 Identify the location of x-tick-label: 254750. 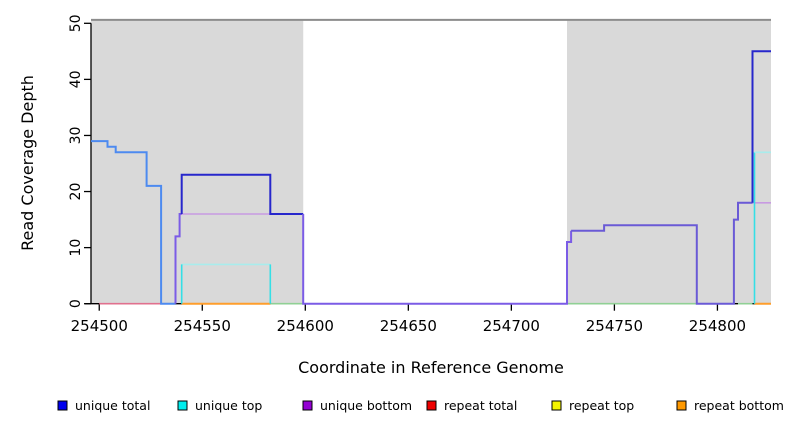
(614, 326).